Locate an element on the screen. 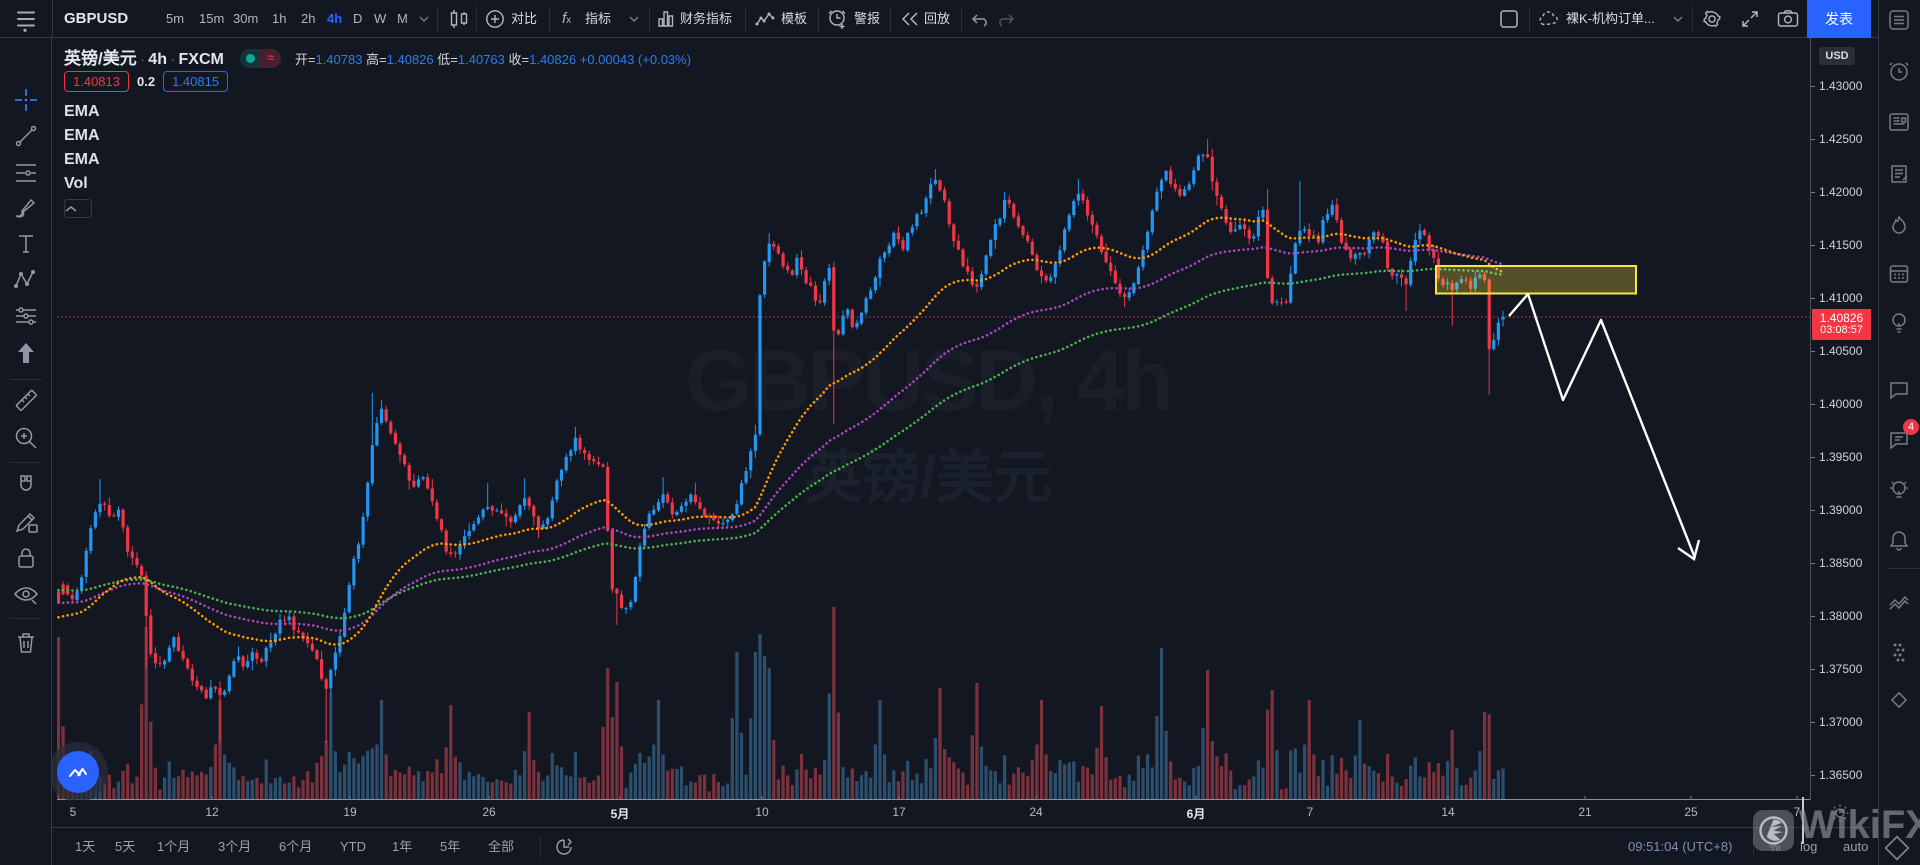 This screenshot has width=1920, height=865. svg-text: 英镑/美元 is located at coordinates (928, 477).